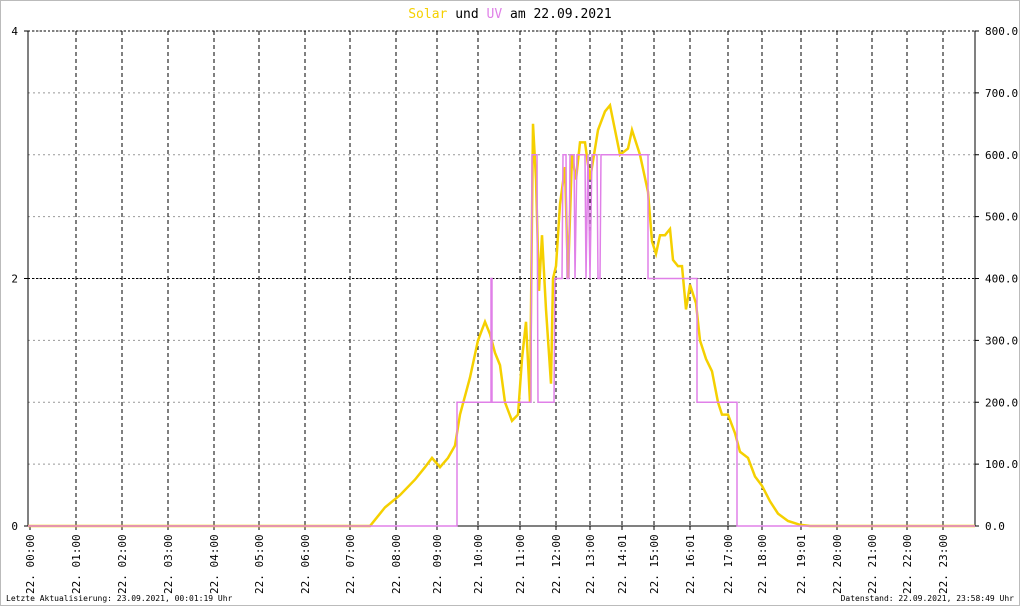 This screenshot has height=606, width=1020. I want to click on x-tick-label: 22. 08:00, so click(396, 564).